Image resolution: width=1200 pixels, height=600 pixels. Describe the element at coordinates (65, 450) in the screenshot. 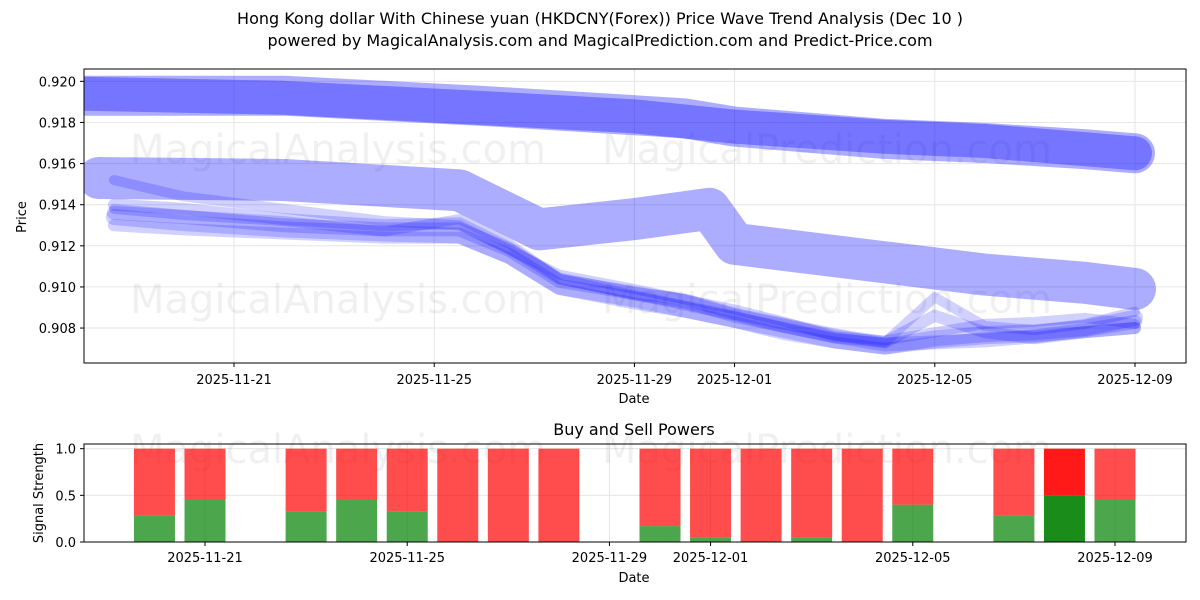

I see `signal-y-tick-label: 1.0` at that location.